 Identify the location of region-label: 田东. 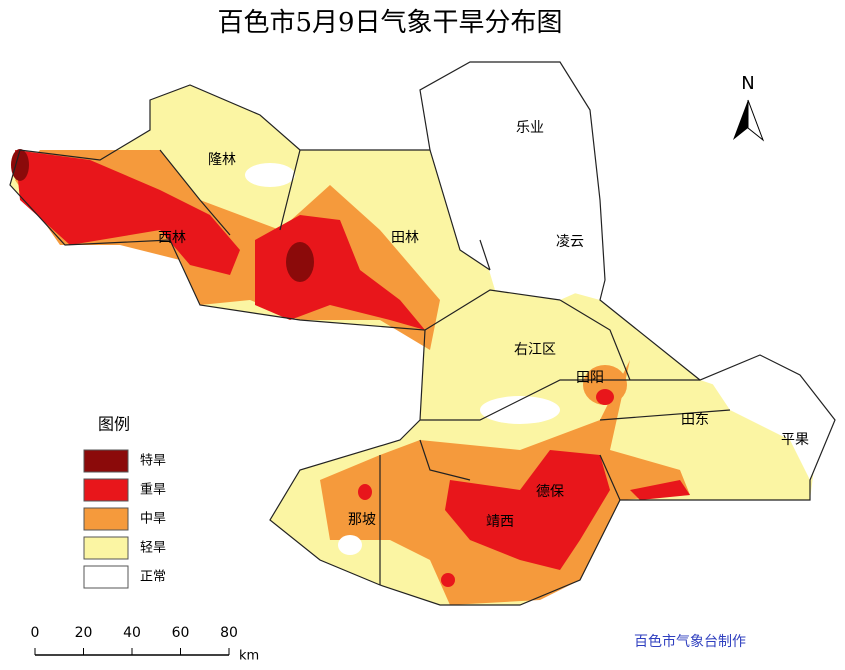
(695, 420).